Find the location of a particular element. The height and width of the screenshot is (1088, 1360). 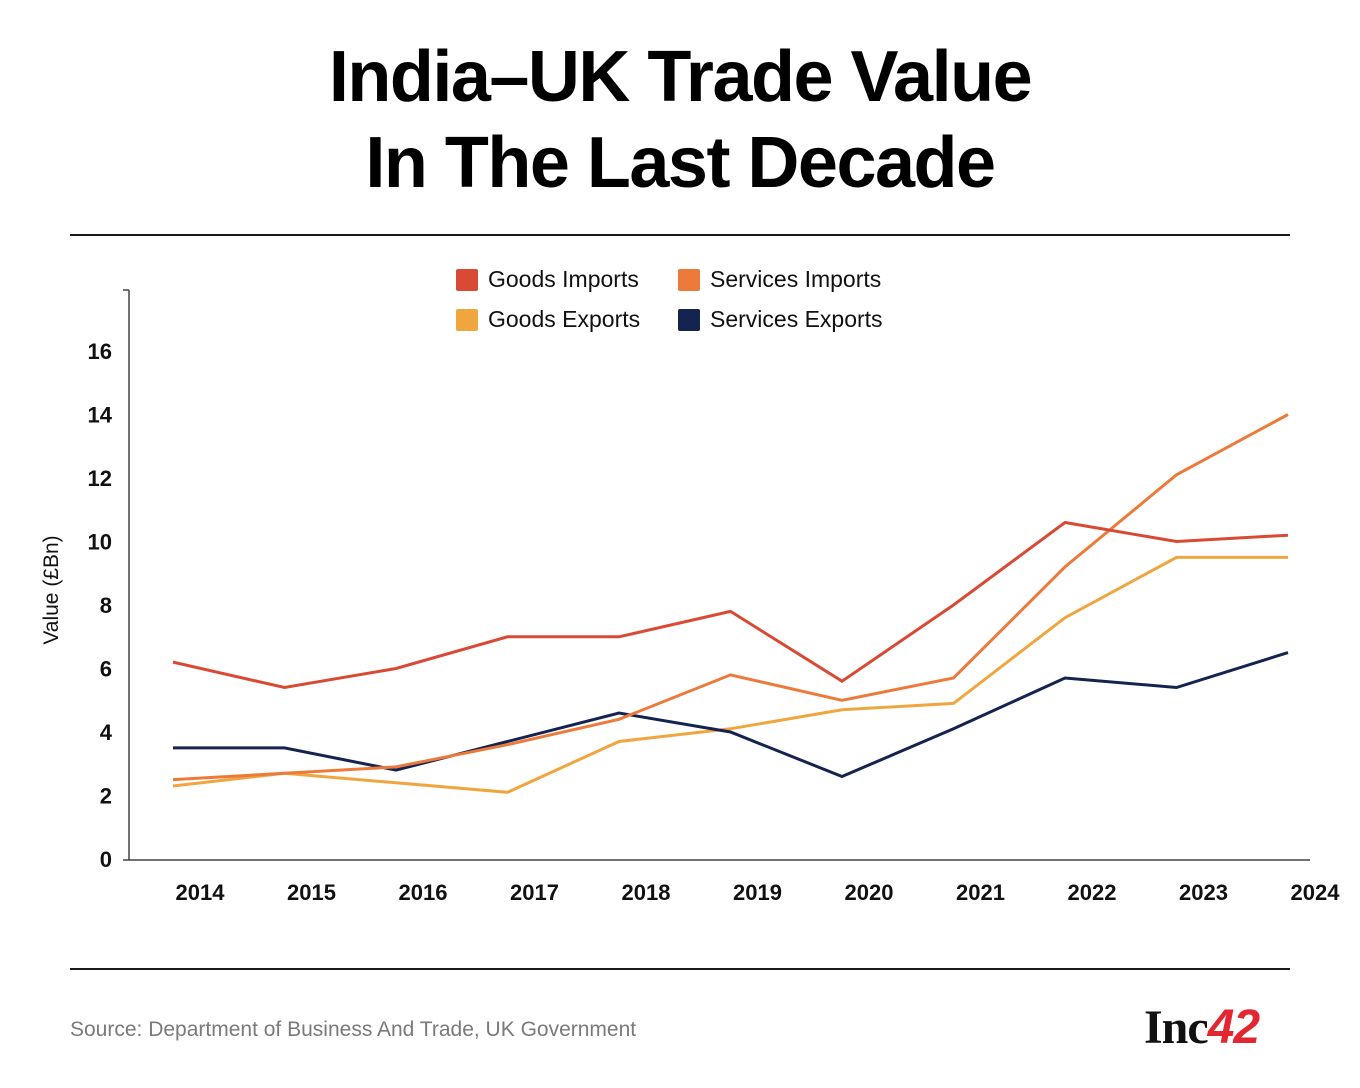

x-tick-label: 2017 is located at coordinates (534, 892).